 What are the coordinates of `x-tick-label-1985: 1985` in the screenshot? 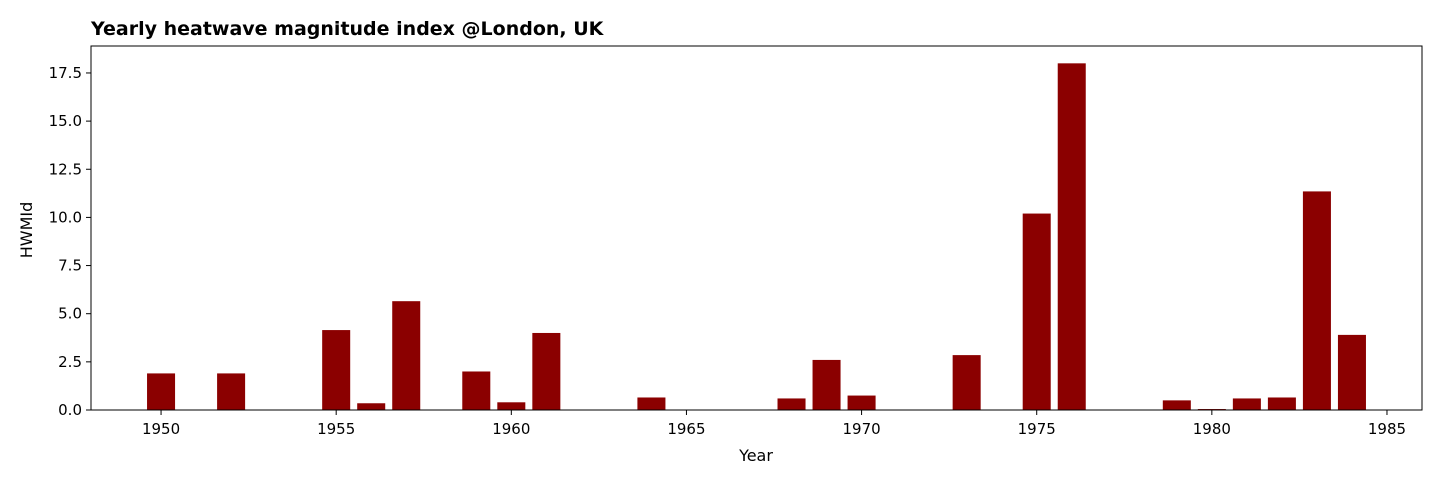 It's located at (1387, 429).